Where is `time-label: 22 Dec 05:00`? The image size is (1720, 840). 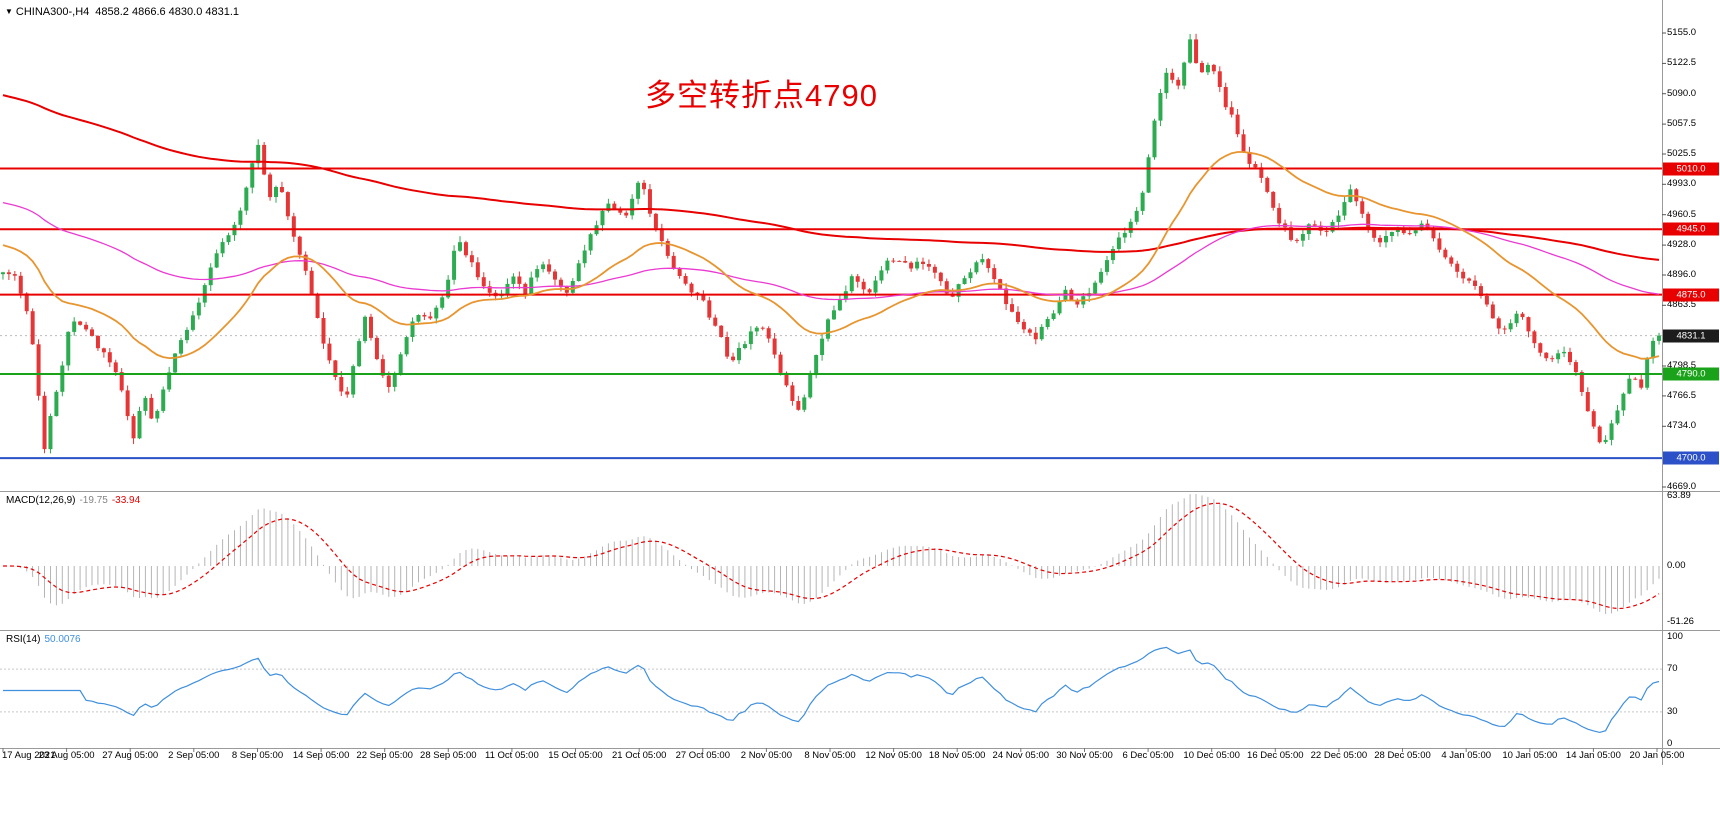
time-label: 22 Dec 05:00 is located at coordinates (1339, 755).